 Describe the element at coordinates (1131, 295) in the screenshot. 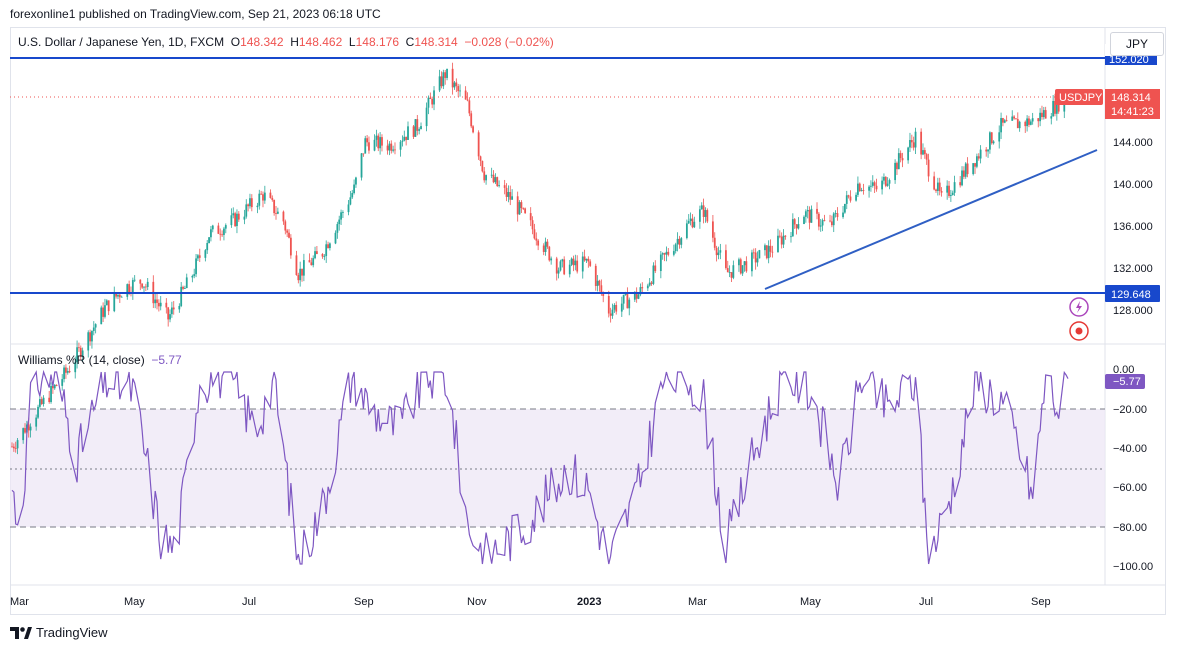

I see `support-label: 129.648` at that location.